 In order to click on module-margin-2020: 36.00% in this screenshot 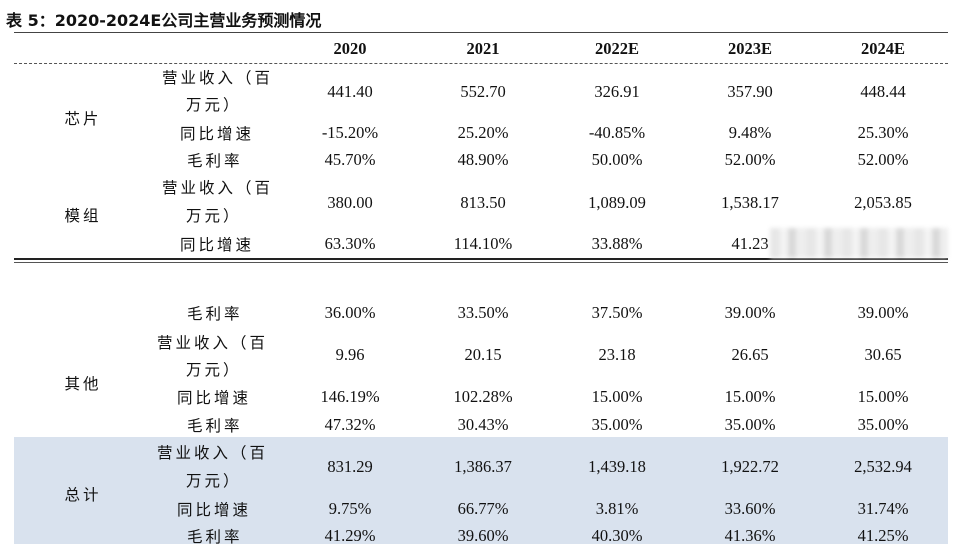, I will do `click(350, 312)`.